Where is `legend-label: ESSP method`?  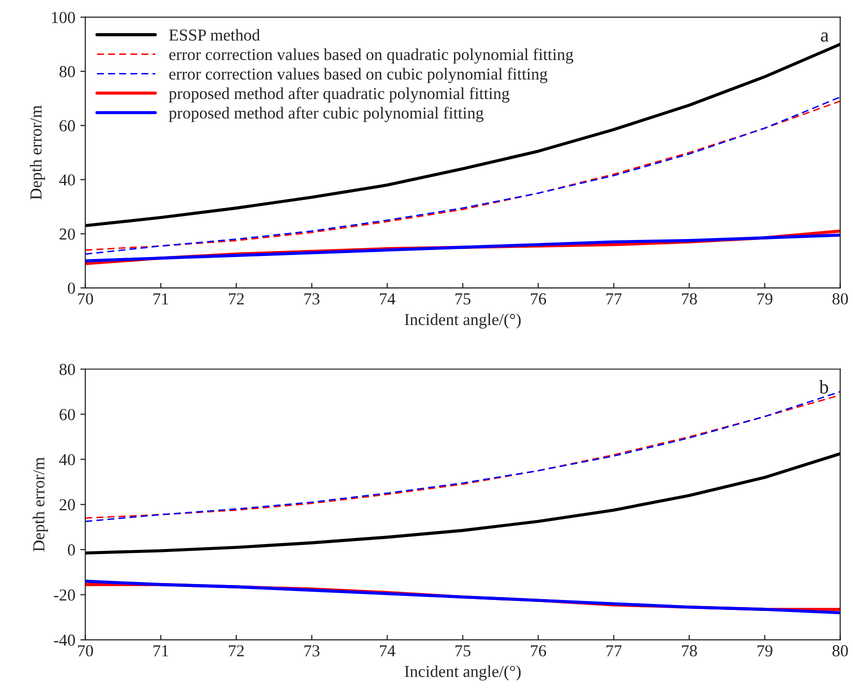
legend-label: ESSP method is located at coordinates (214, 34).